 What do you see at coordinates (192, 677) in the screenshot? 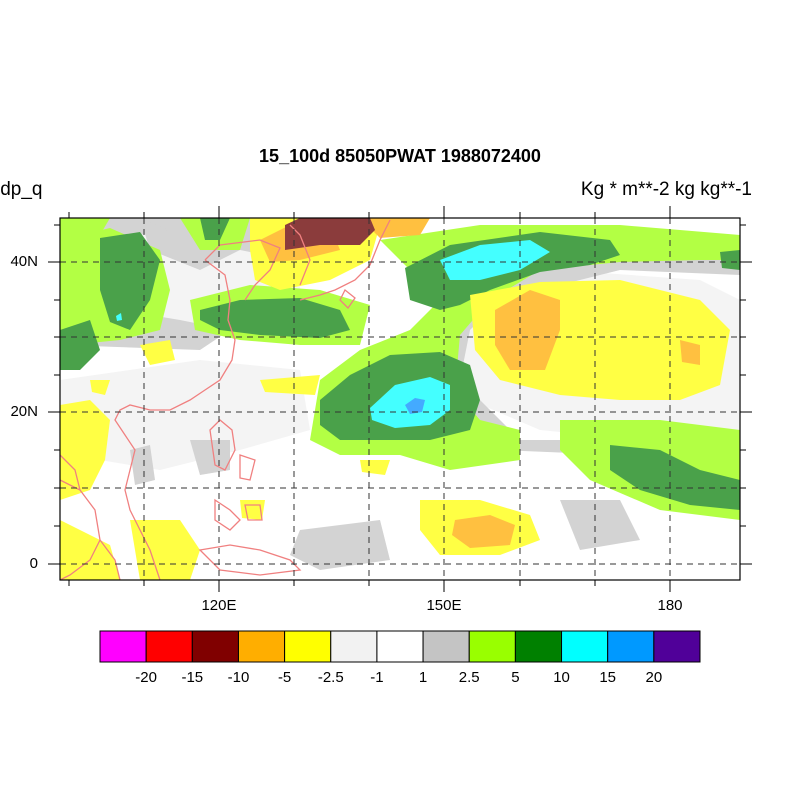
I see `colorbar-label: -15` at bounding box center [192, 677].